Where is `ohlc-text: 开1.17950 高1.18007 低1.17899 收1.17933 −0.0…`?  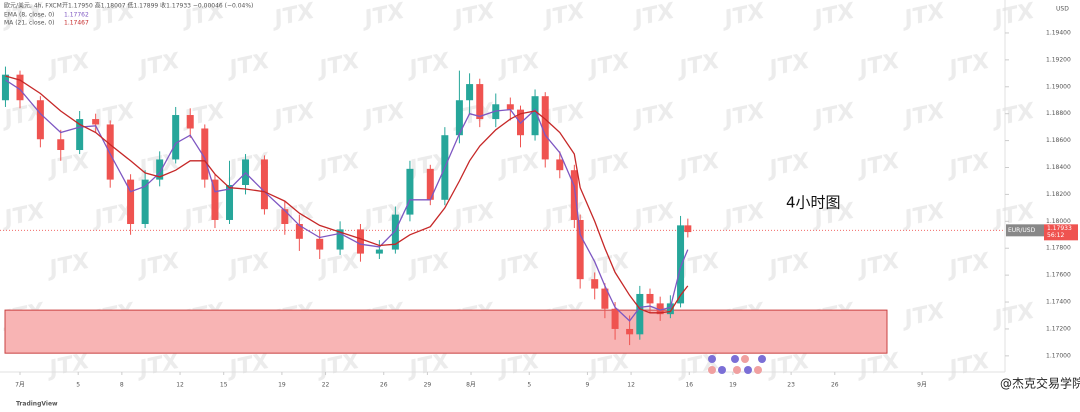 ohlc-text: 开1.17950 高1.18007 低1.17899 收1.17933 −0.0… is located at coordinates (157, 6).